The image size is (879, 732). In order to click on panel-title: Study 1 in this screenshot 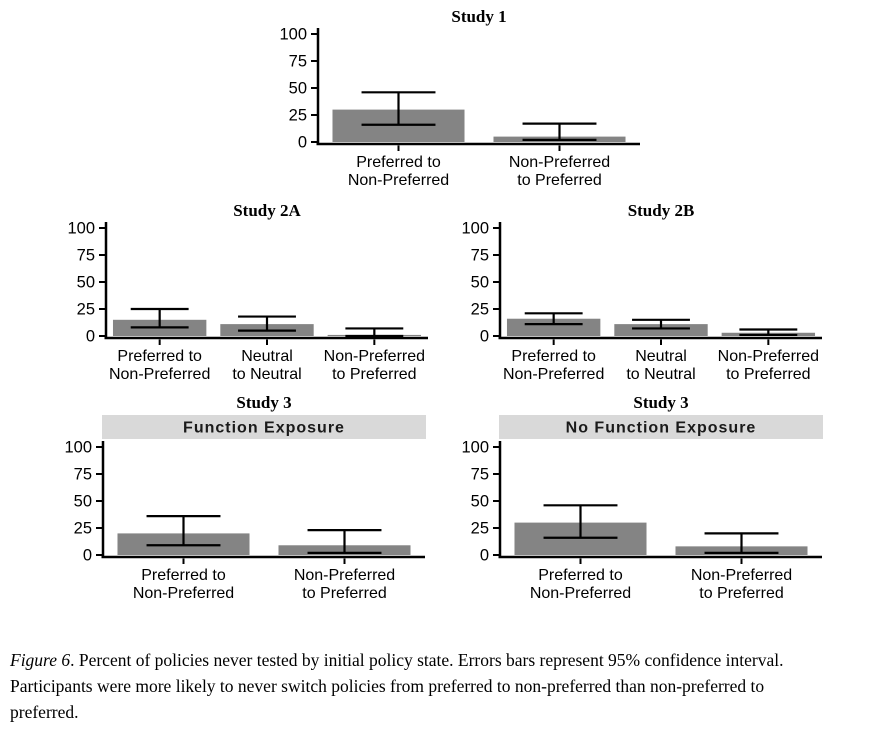, I will do `click(478, 16)`.